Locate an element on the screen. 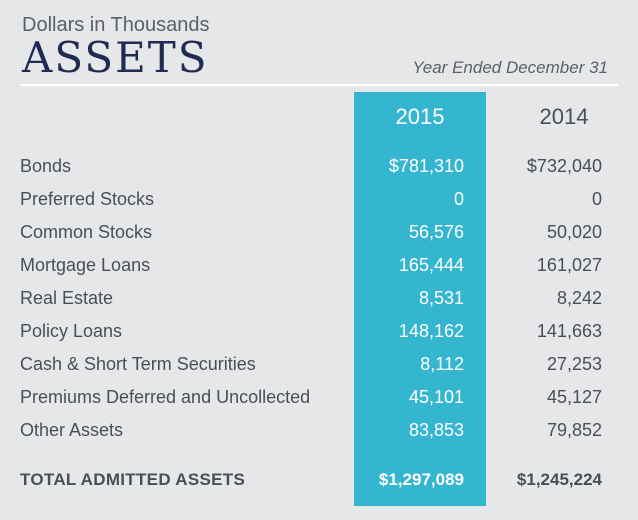 The image size is (638, 520). row-value-2014: 141,663 is located at coordinates (569, 331).